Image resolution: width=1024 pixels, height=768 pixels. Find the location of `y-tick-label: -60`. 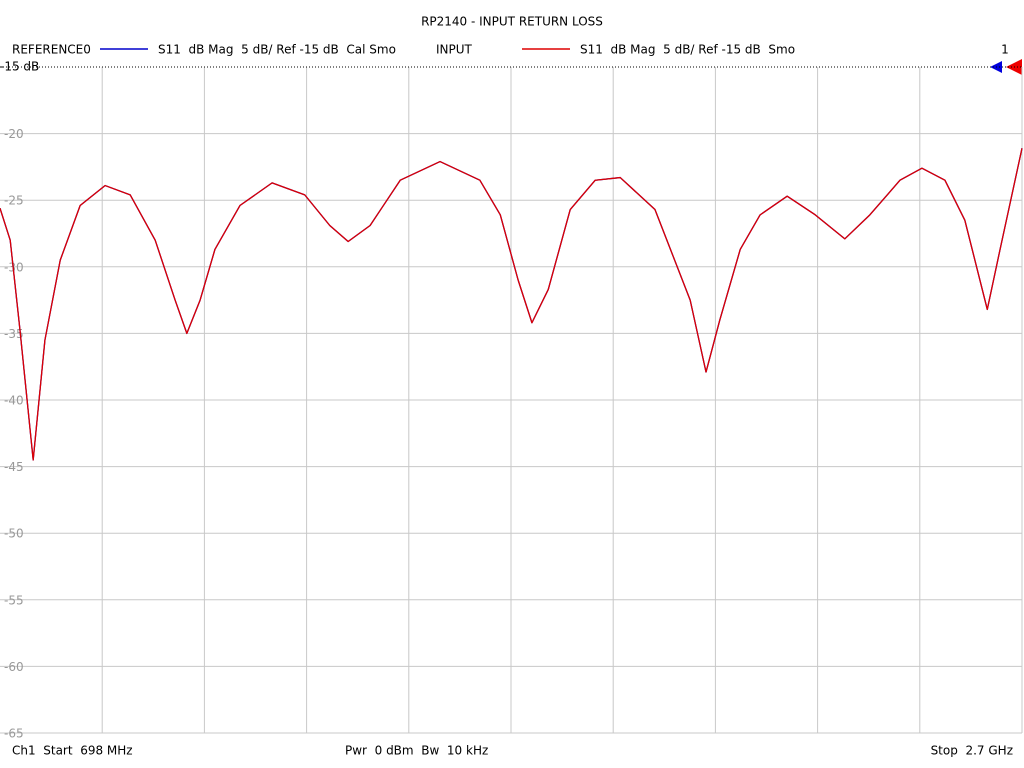

y-tick-label: -60 is located at coordinates (14, 667).